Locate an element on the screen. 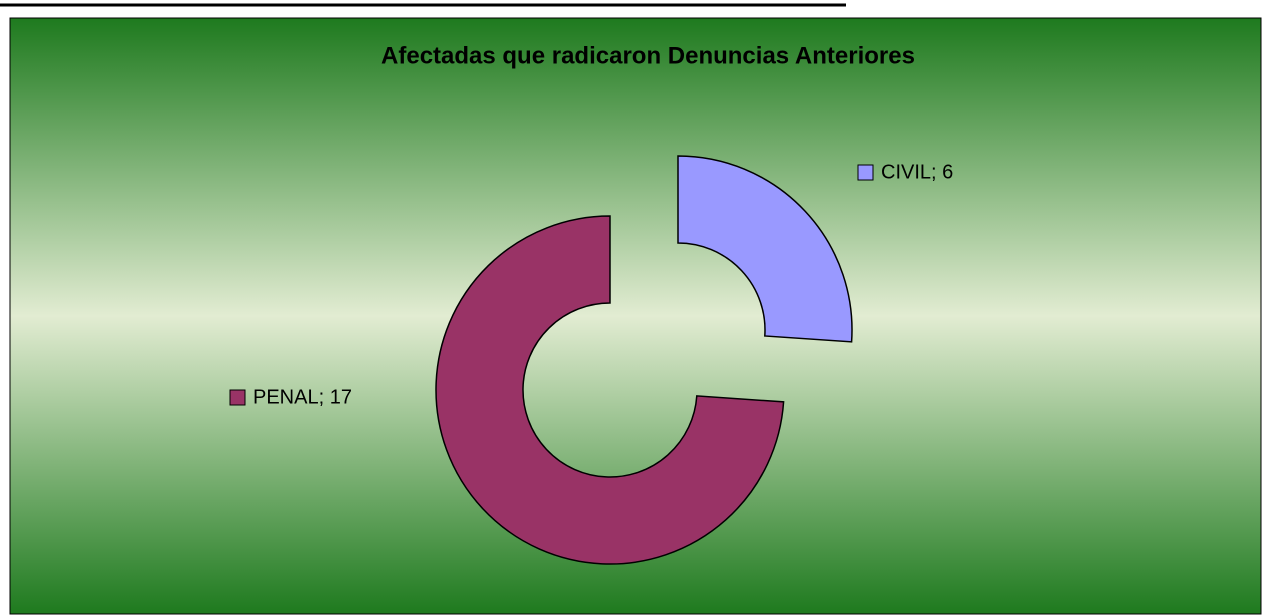 Image resolution: width=1271 pixels, height=616 pixels. donut-slice: CIVIL is located at coordinates (765, 249).